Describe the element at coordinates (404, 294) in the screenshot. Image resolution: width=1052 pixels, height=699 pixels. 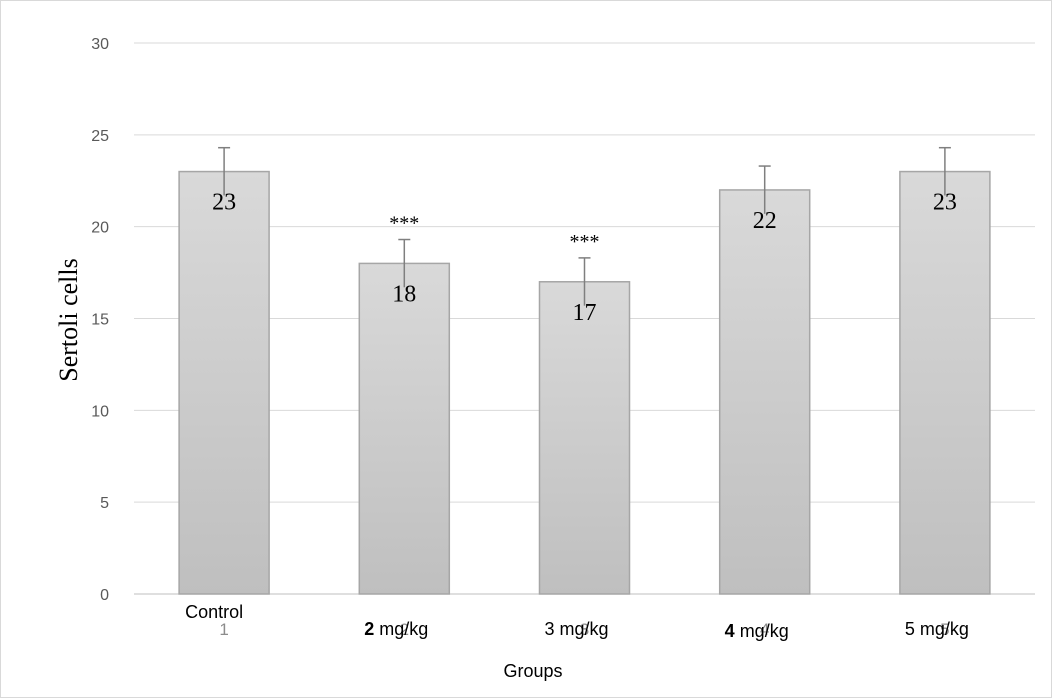
I see `data-label: 18` at that location.